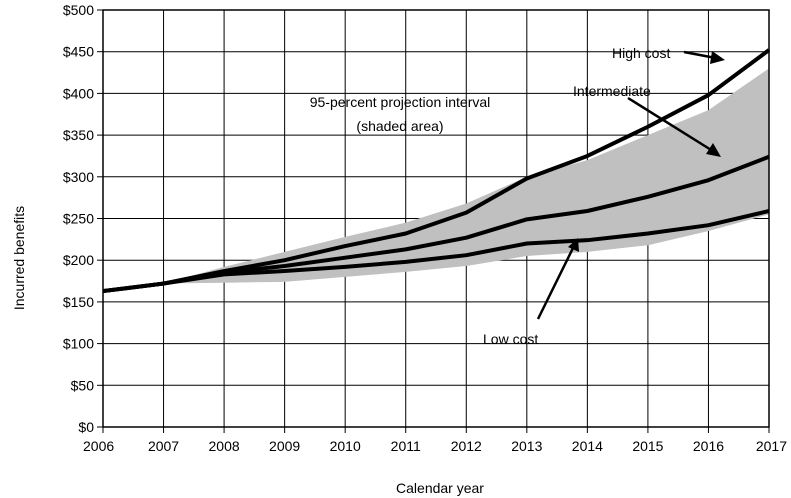  Describe the element at coordinates (641, 53) in the screenshot. I see `high-cost-label: High cost` at that location.